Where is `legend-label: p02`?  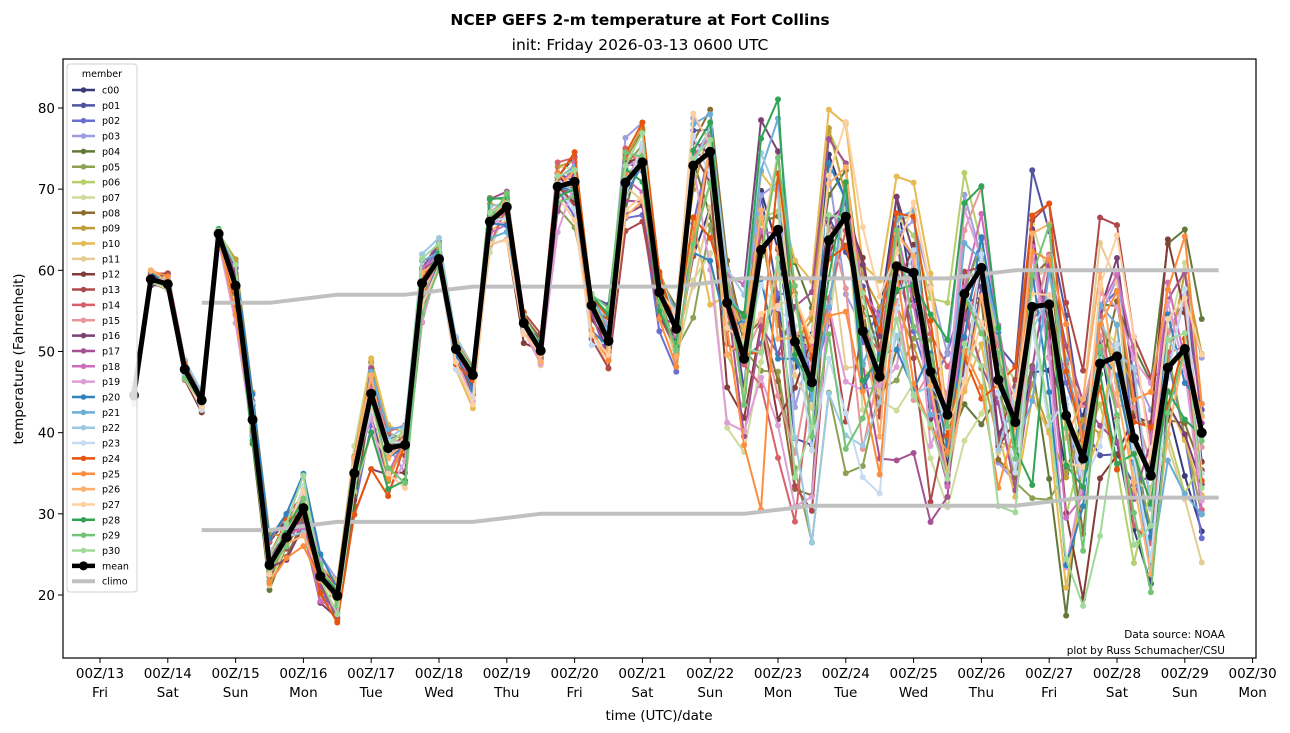 legend-label: p02 is located at coordinates (111, 121).